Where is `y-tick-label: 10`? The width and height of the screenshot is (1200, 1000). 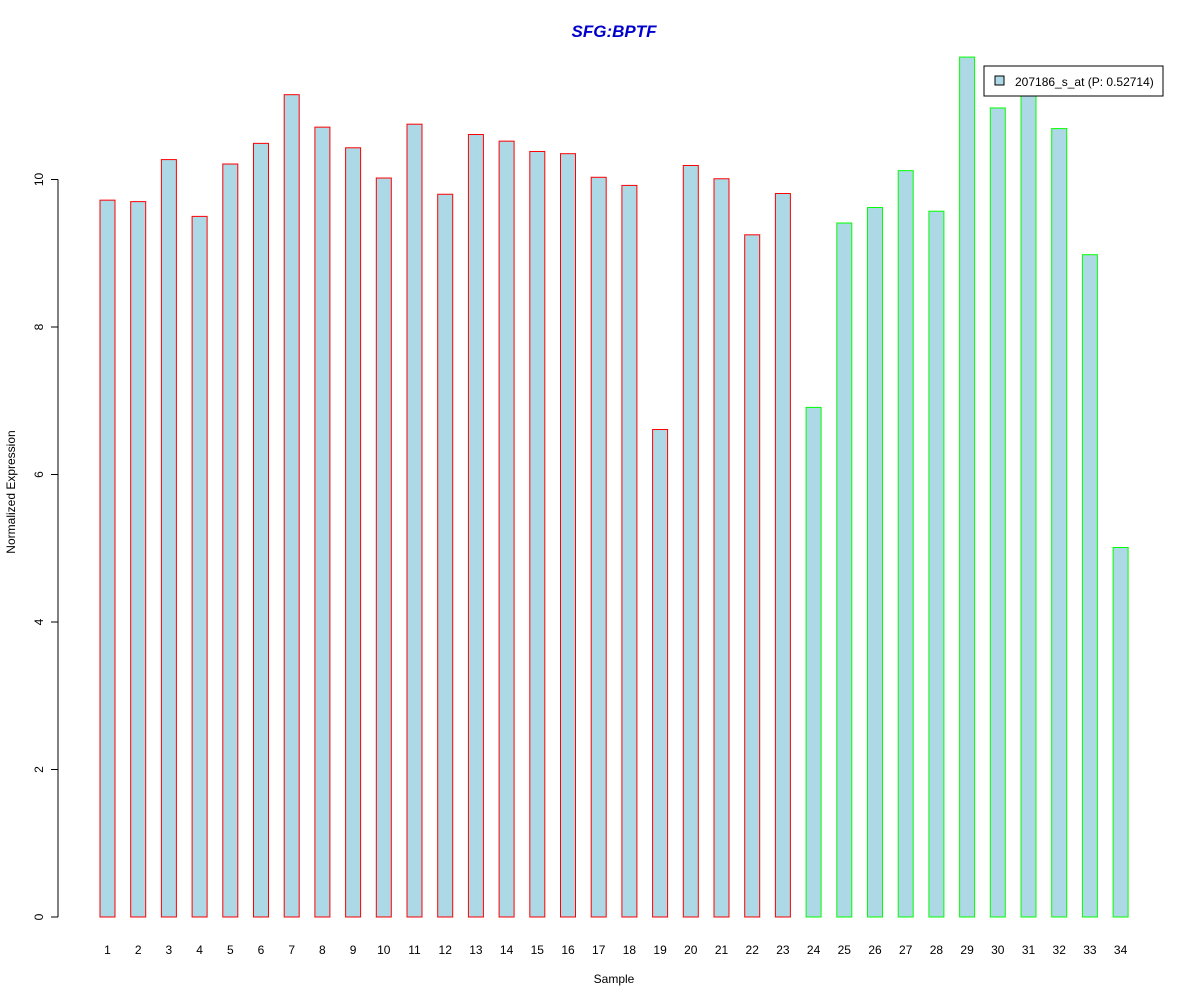 y-tick-label: 10 is located at coordinates (39, 180).